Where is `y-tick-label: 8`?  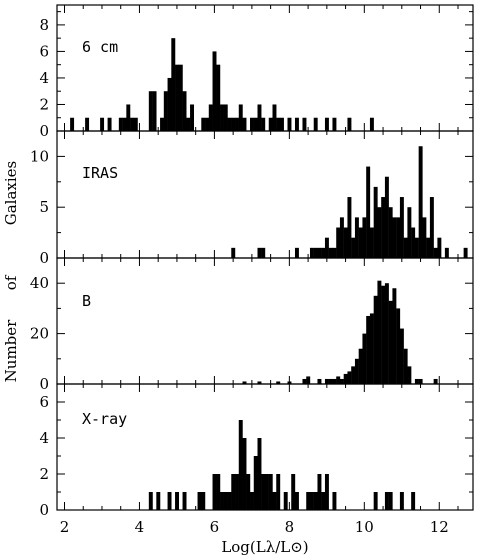
y-tick-label: 8 is located at coordinates (44, 25).